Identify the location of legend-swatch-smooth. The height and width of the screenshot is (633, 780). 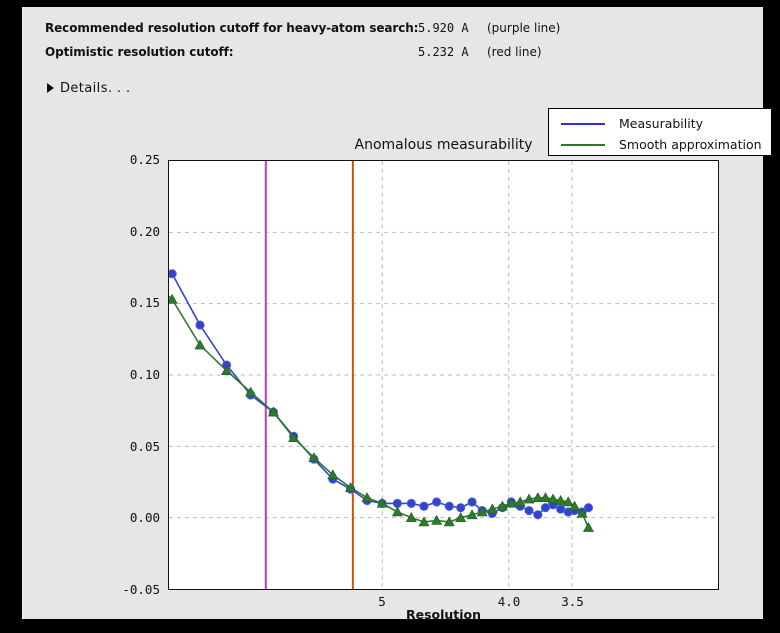
(583, 144).